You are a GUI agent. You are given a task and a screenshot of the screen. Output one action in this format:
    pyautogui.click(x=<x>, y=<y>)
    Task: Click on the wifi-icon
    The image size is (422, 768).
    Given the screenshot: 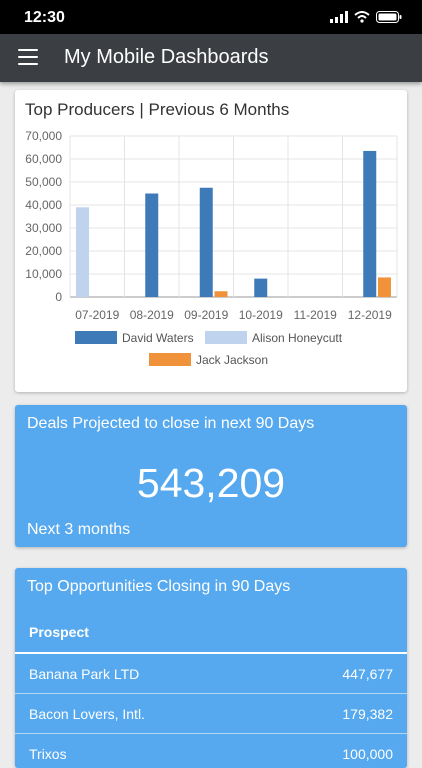 What is the action you would take?
    pyautogui.click(x=362, y=17)
    